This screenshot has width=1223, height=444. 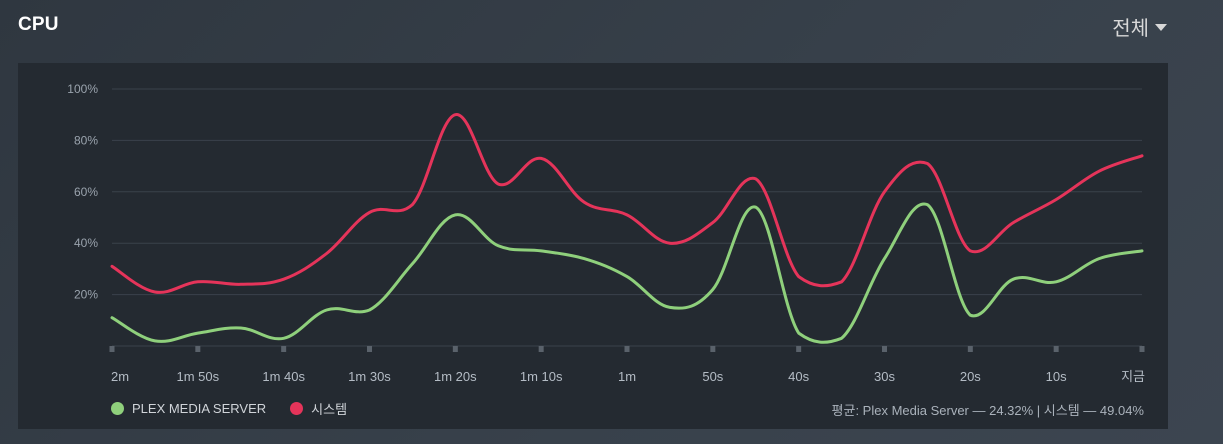 I want to click on x-tick-label: 50s, so click(x=712, y=376).